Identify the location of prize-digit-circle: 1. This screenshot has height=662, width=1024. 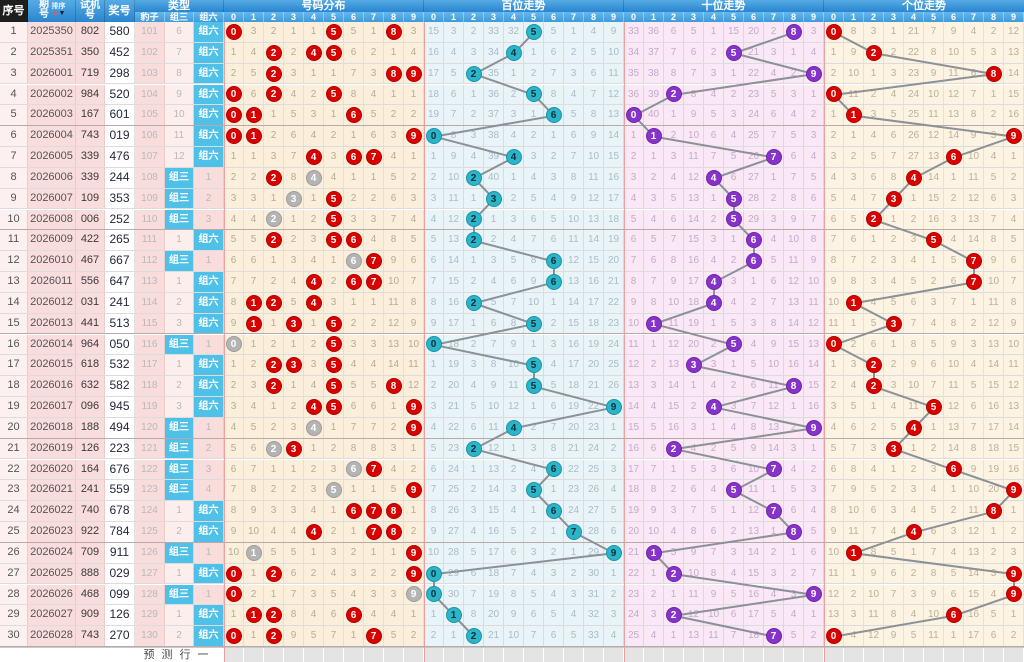
(253, 302).